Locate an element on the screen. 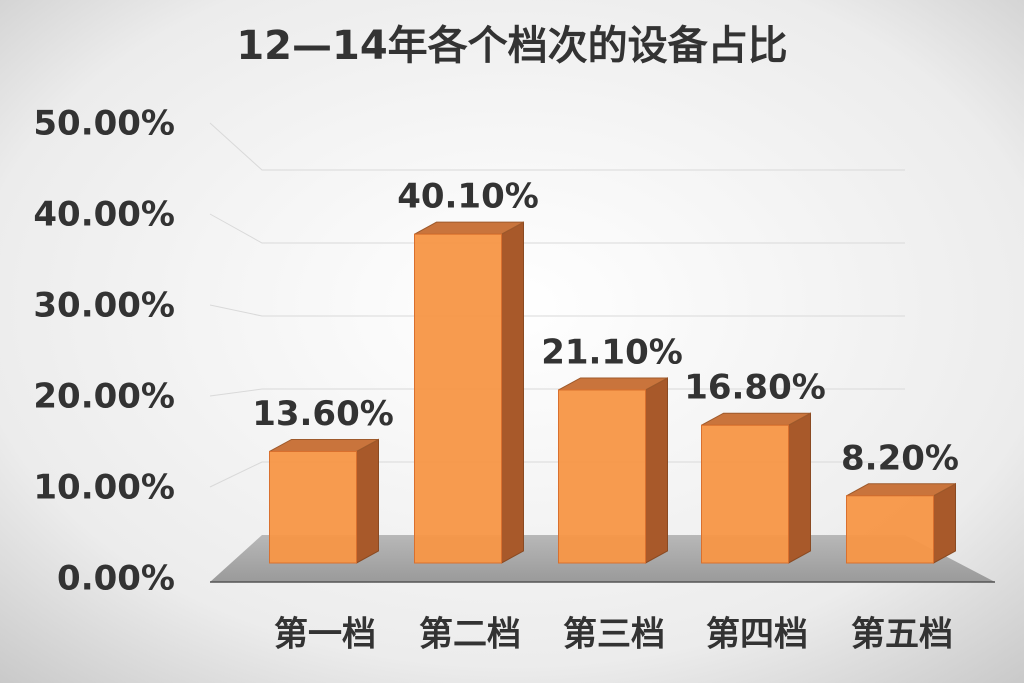 This screenshot has width=1024, height=683. y-tick-label: 50.00% is located at coordinates (104, 124).